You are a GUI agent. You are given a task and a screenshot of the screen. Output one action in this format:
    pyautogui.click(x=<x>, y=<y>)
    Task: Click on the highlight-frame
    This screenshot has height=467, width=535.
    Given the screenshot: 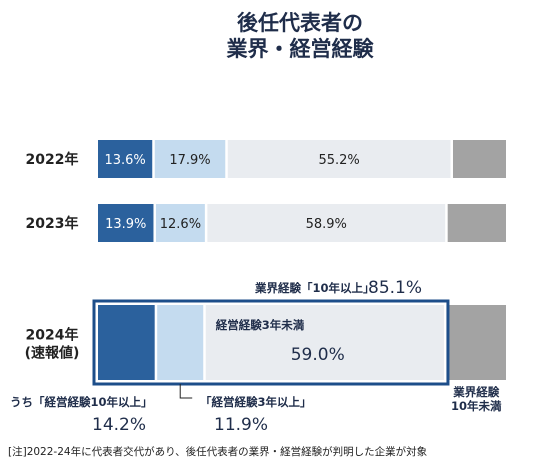 What is the action you would take?
    pyautogui.click(x=271, y=342)
    